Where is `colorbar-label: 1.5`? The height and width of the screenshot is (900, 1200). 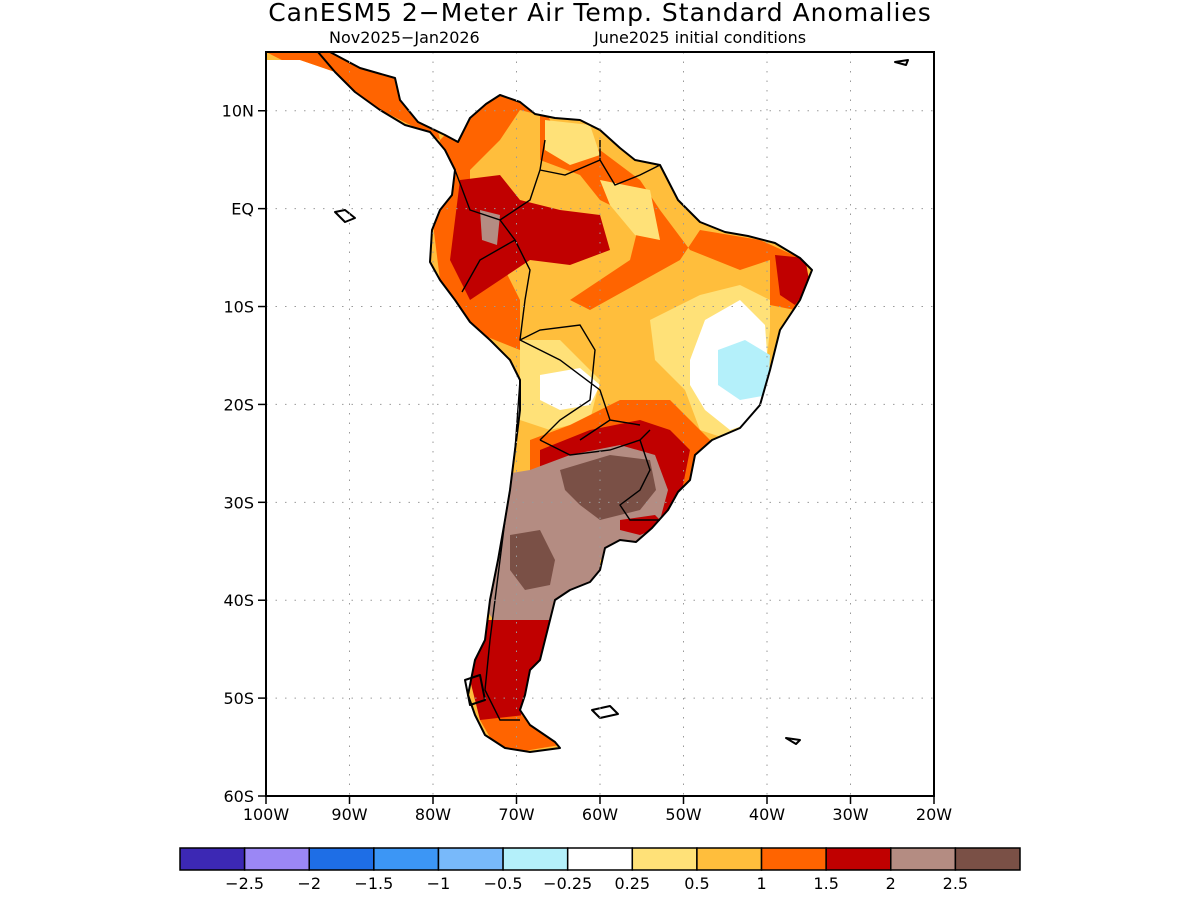
colorbar-label: 1.5 is located at coordinates (825, 883).